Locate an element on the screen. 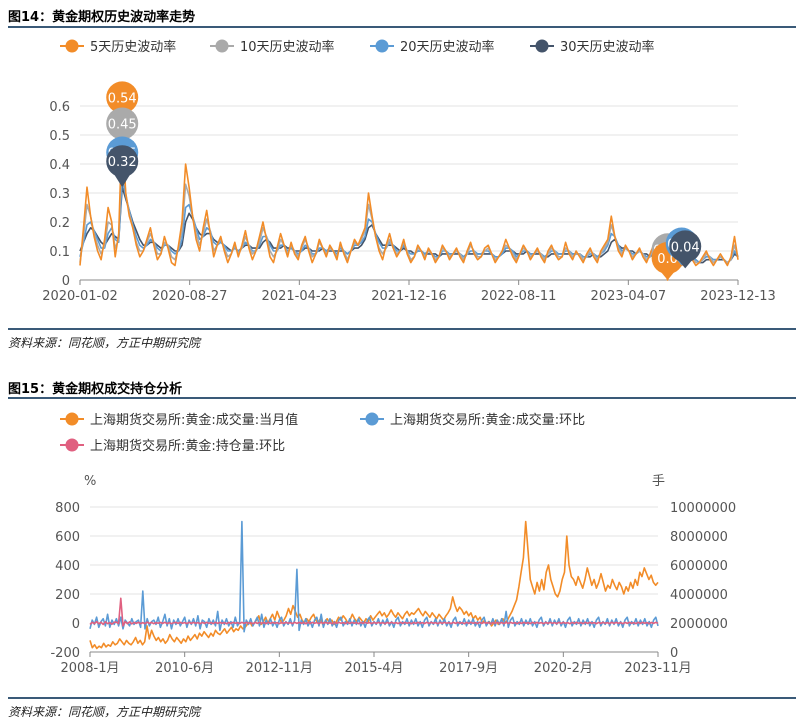  svg-text: 0.54 is located at coordinates (122, 98).